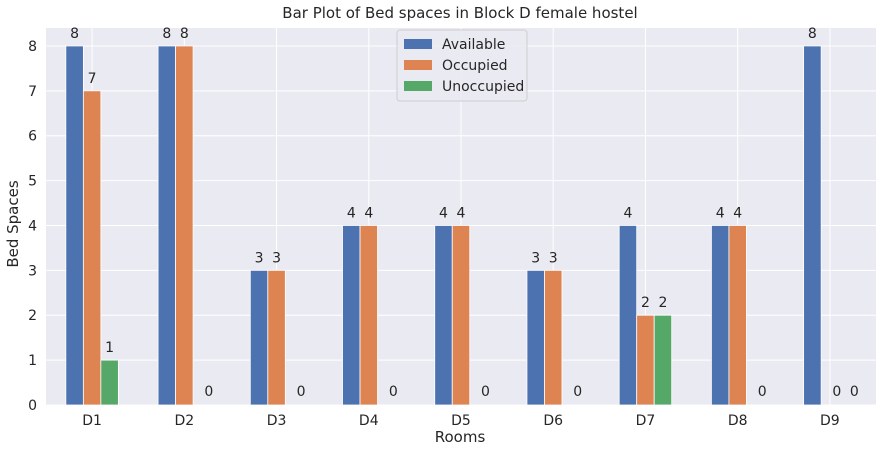  I want to click on x-tick-label: D3, so click(277, 421).